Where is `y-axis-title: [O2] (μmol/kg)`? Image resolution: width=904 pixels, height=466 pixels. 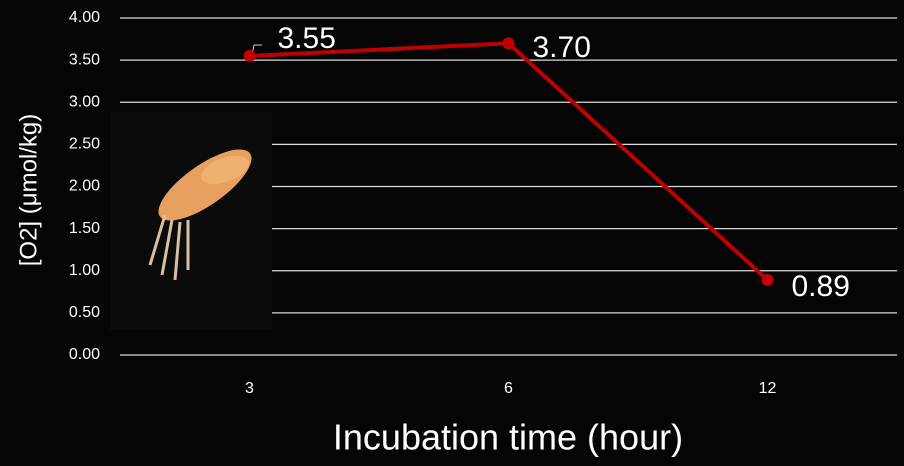 y-axis-title: [O2] (μmol/kg) is located at coordinates (28, 190).